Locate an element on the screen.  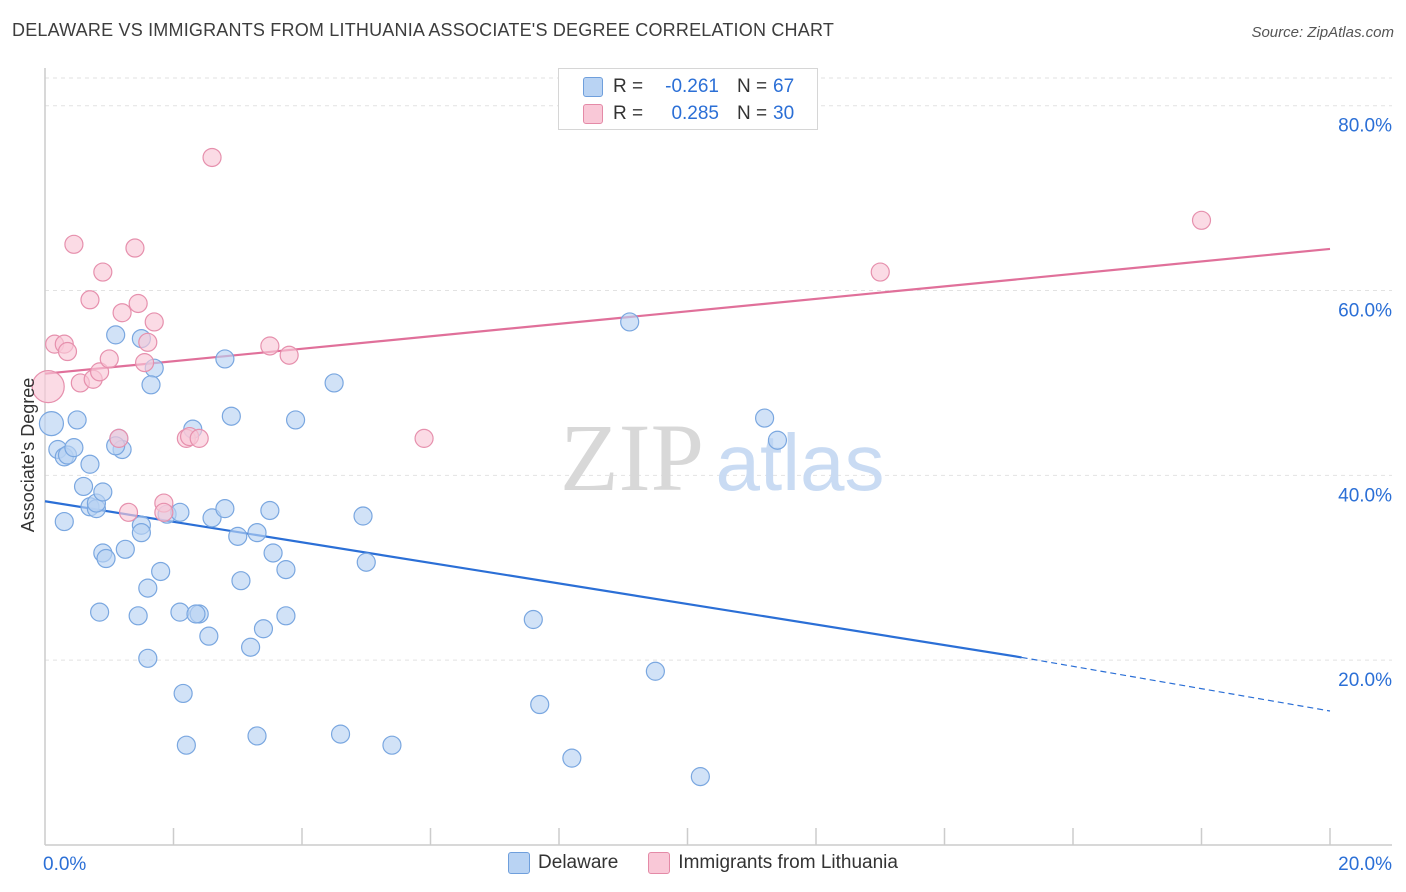
legend-item-lithuania: Immigrants from Lithuania is located at coordinates (773, 863).